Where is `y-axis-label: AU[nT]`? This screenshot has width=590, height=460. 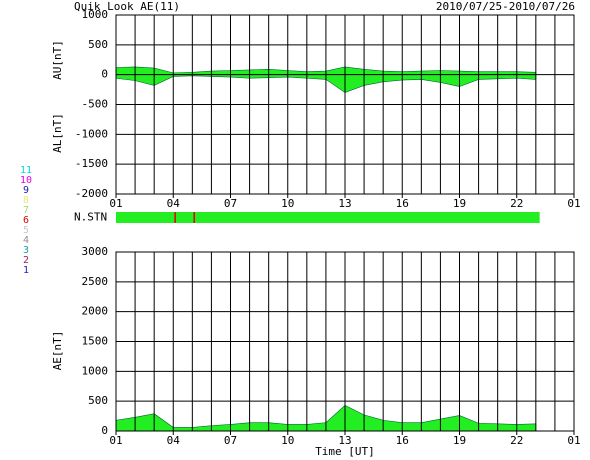
y-axis-label: AU[nT] is located at coordinates (57, 60).